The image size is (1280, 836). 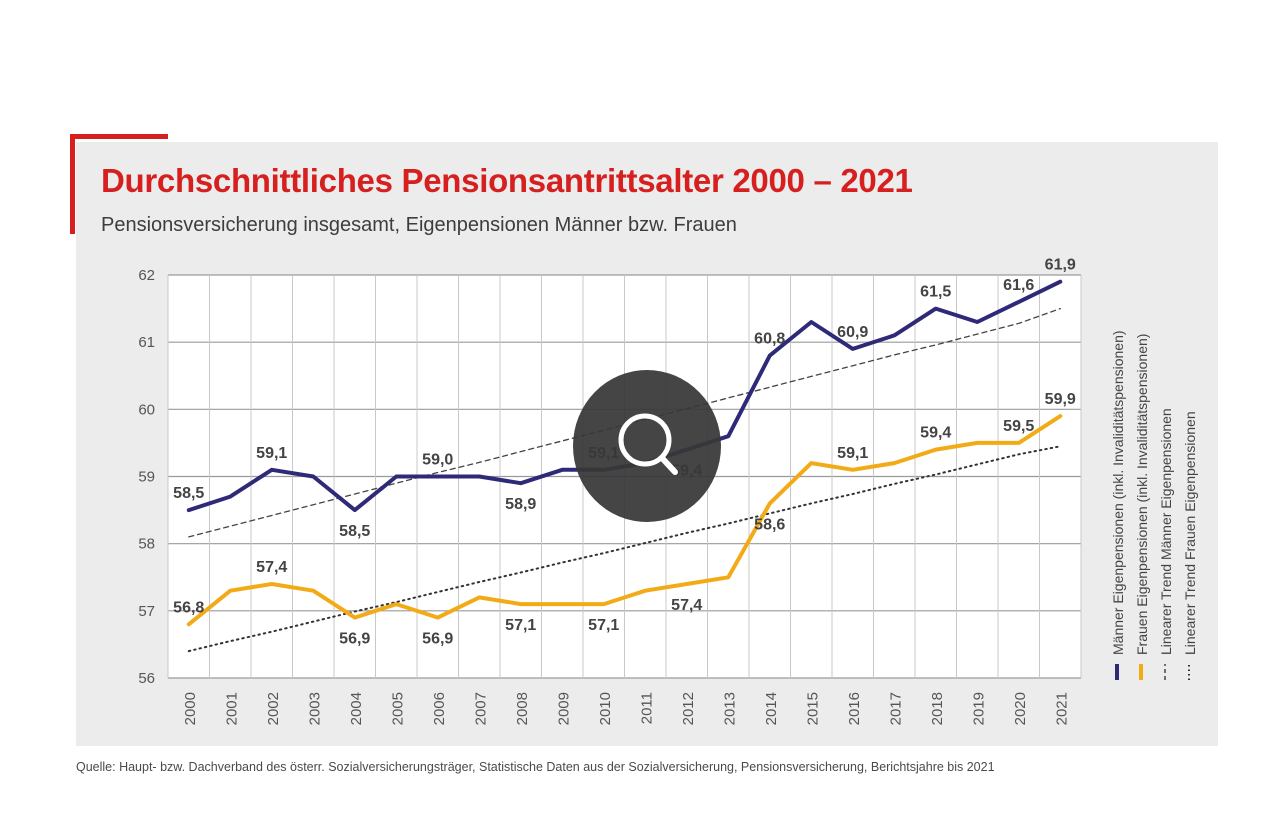 I want to click on y-tick-label: 57, so click(x=146, y=611).